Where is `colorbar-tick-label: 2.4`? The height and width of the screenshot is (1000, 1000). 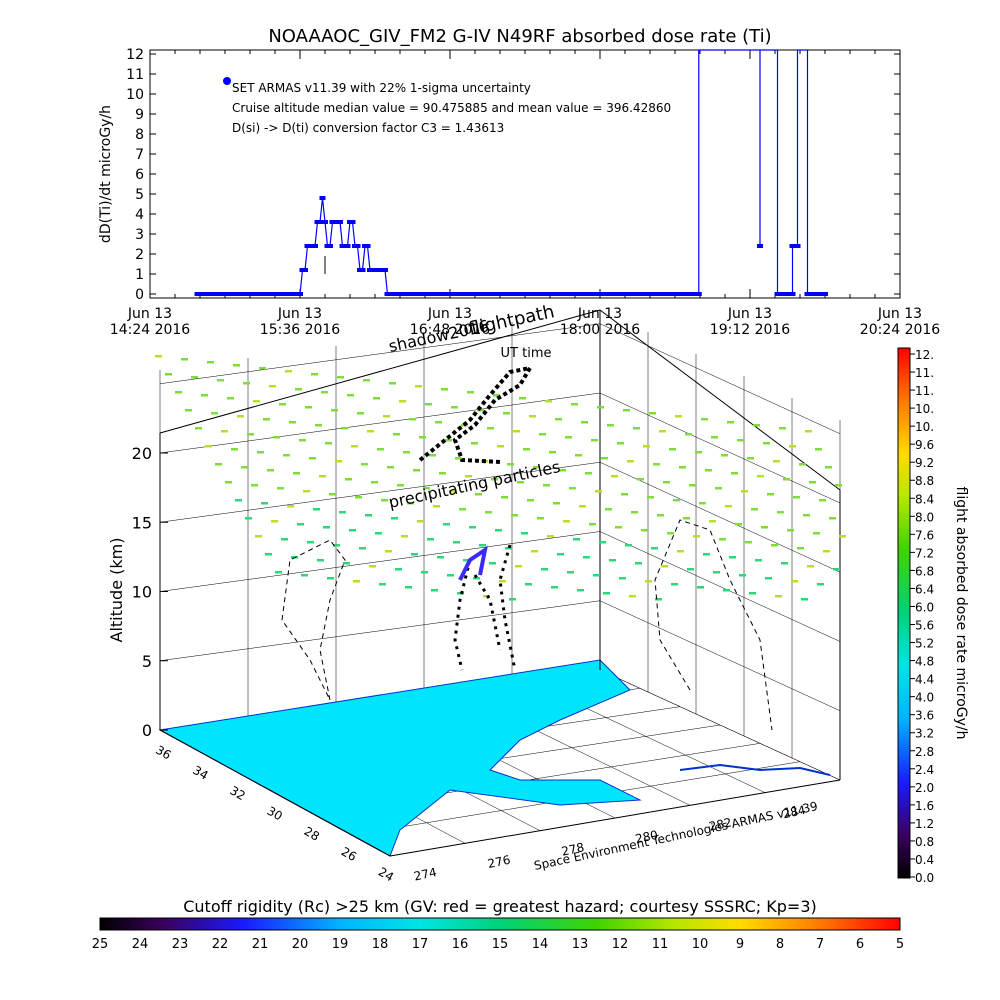
colorbar-tick-label: 2.4 is located at coordinates (924, 770).